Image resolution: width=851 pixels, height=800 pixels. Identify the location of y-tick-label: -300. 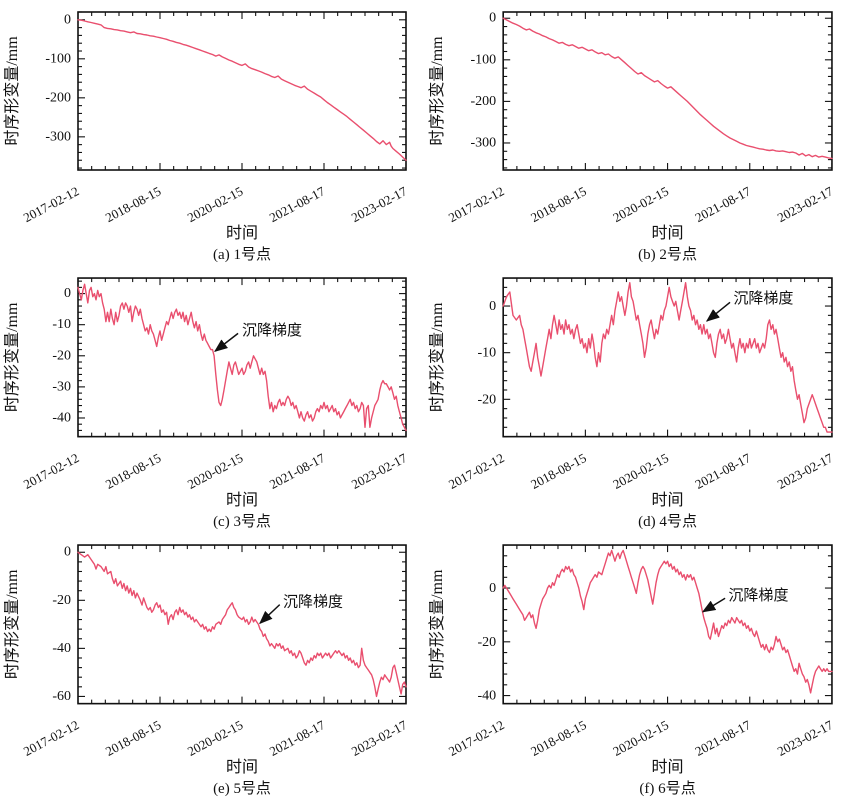
(483, 142).